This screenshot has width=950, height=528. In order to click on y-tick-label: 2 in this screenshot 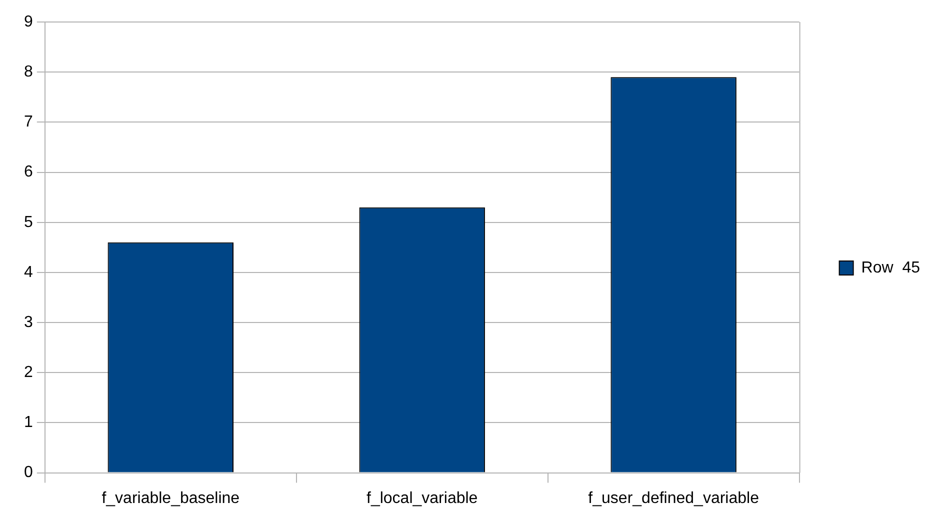, I will do `click(28, 373)`.